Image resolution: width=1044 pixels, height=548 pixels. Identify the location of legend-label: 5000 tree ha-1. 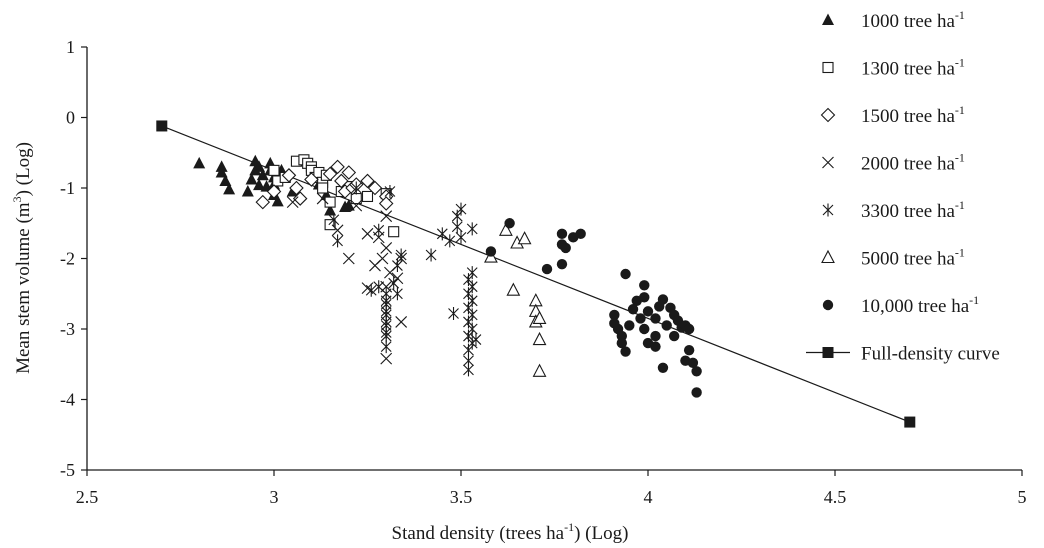
(913, 258).